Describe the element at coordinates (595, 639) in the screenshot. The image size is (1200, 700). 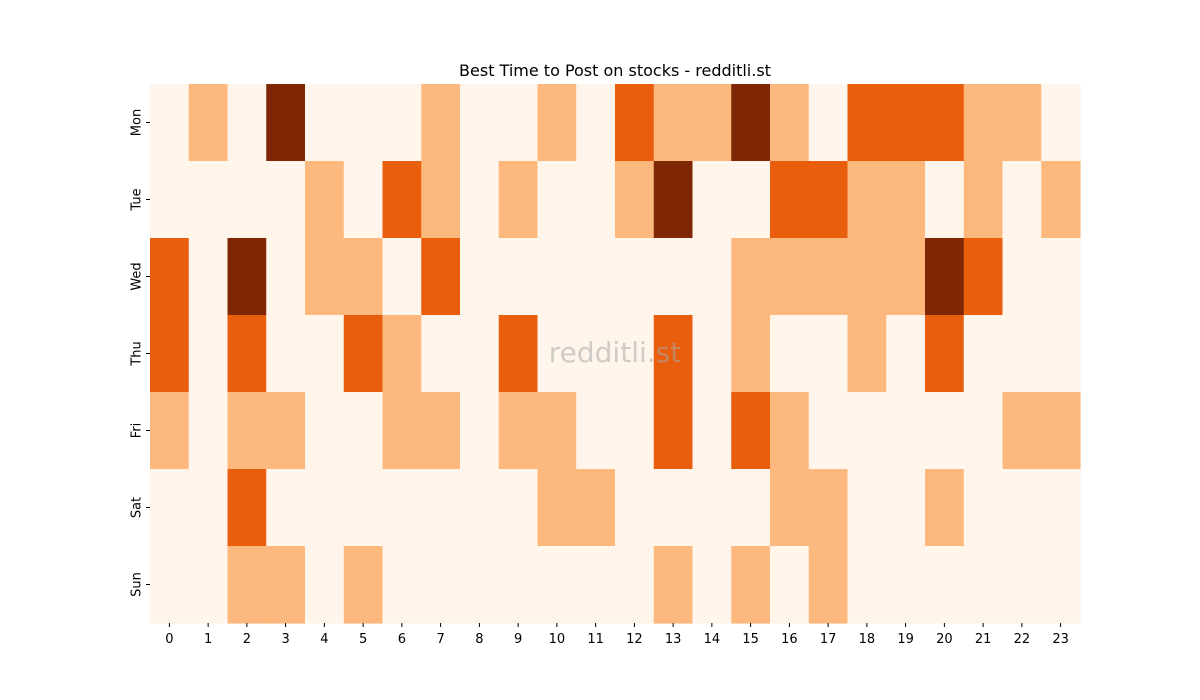
I see `x-tick-label: 11` at that location.